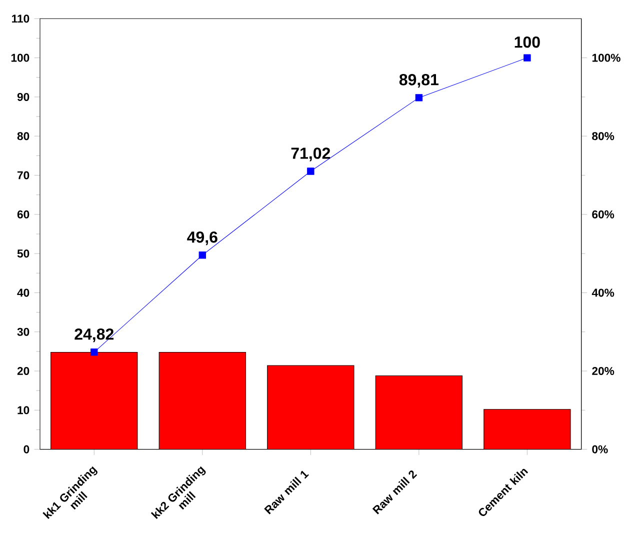  I want to click on y-tick-label: 70, so click(23, 175).